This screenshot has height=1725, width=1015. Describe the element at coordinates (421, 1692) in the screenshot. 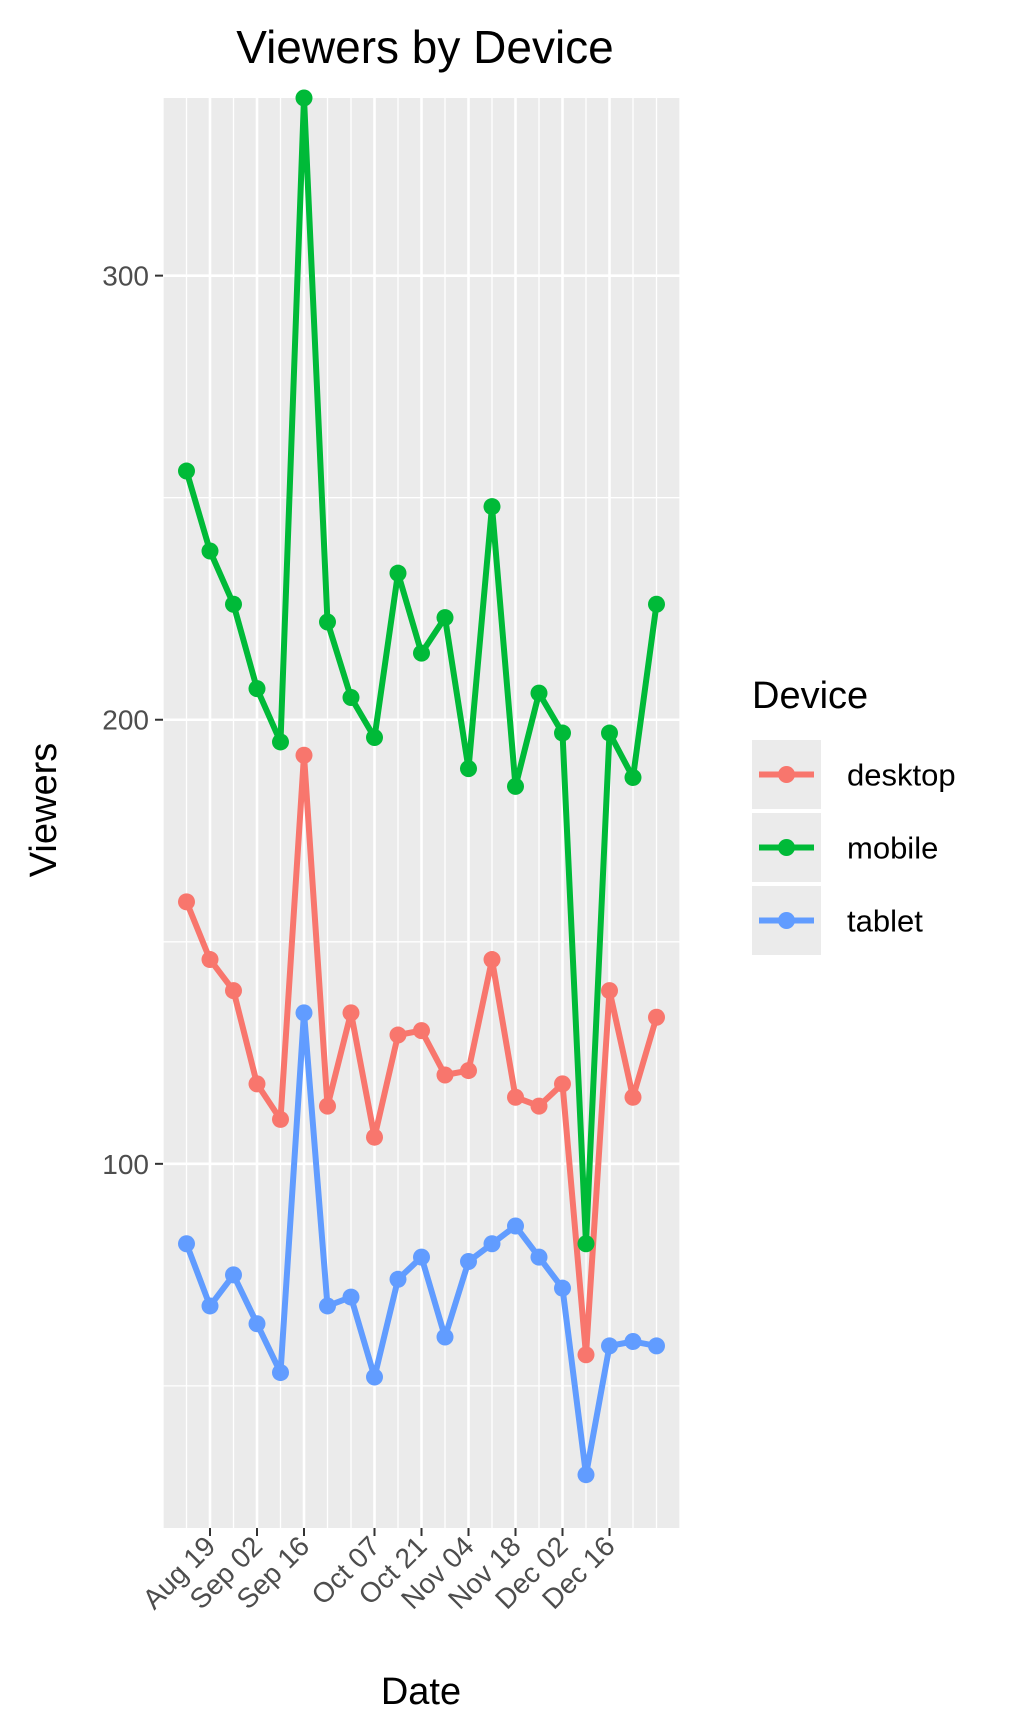

I see `x-axis-title: Date` at that location.